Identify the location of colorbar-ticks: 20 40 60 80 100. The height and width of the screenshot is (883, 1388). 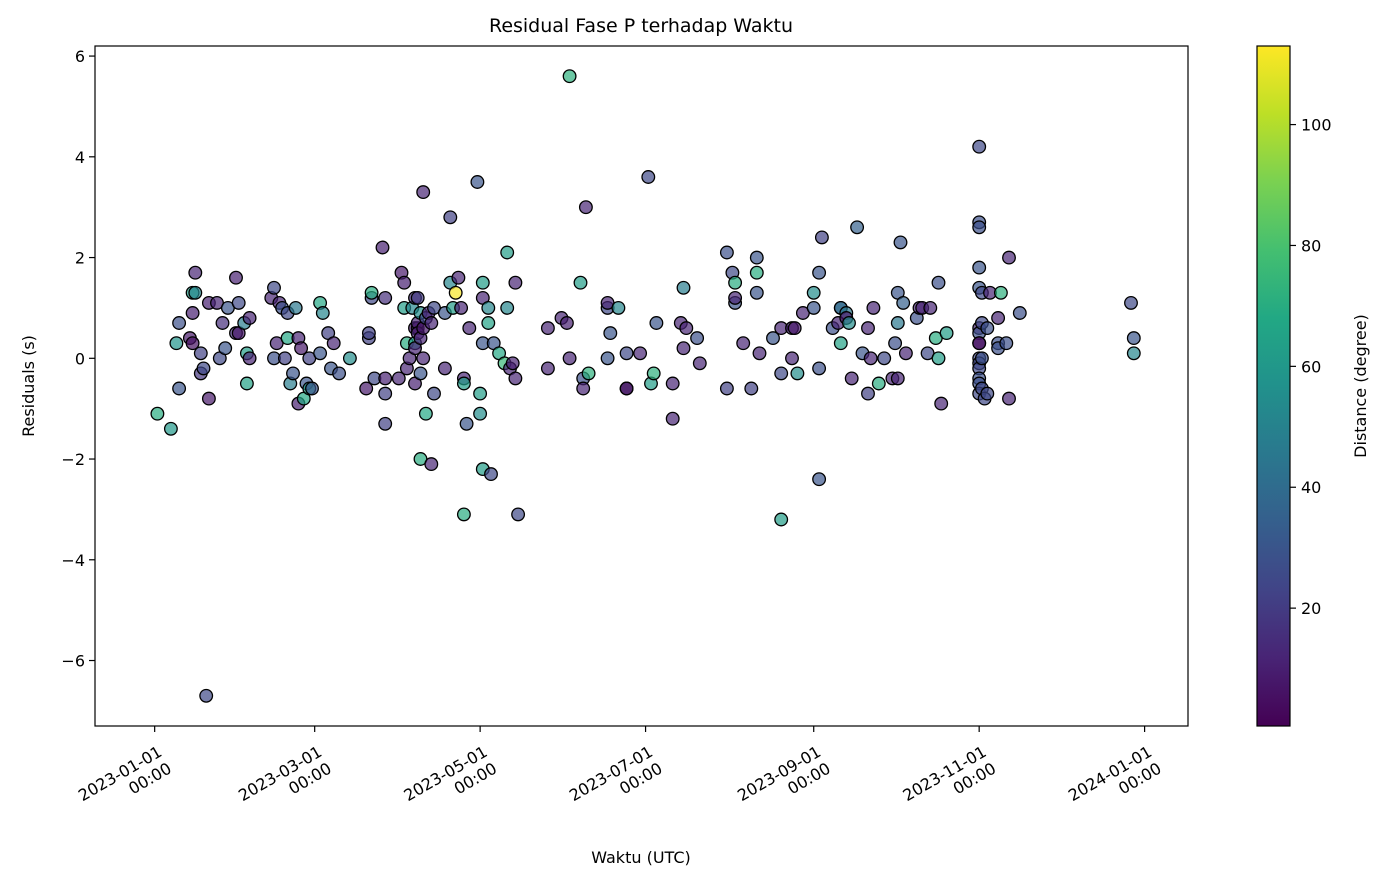
(1311, 367).